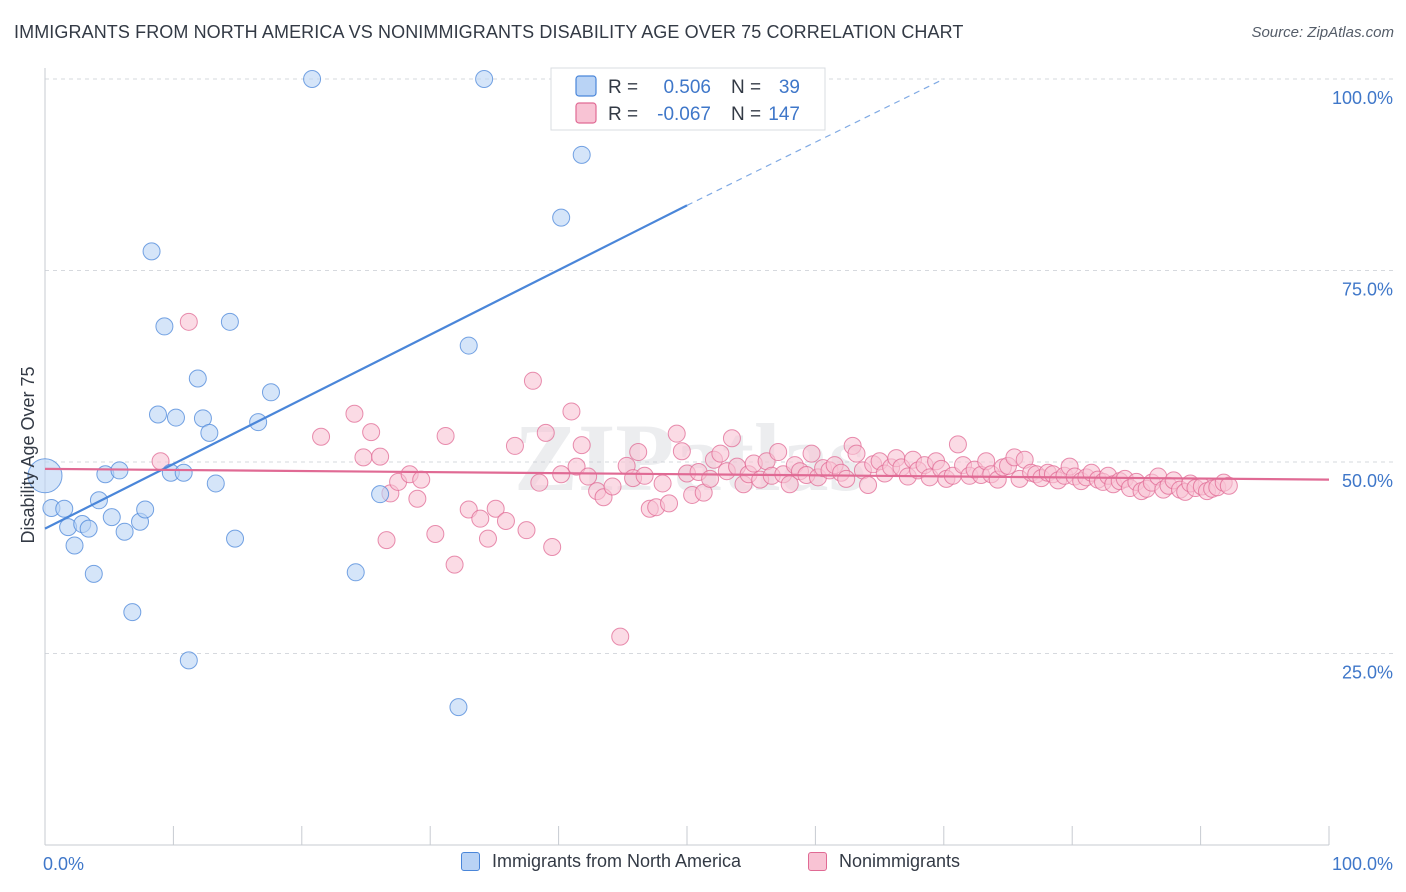 This screenshot has height=892, width=1406. What do you see at coordinates (1362, 98) in the screenshot?
I see `y-tick-label: 100.0%` at bounding box center [1362, 98].